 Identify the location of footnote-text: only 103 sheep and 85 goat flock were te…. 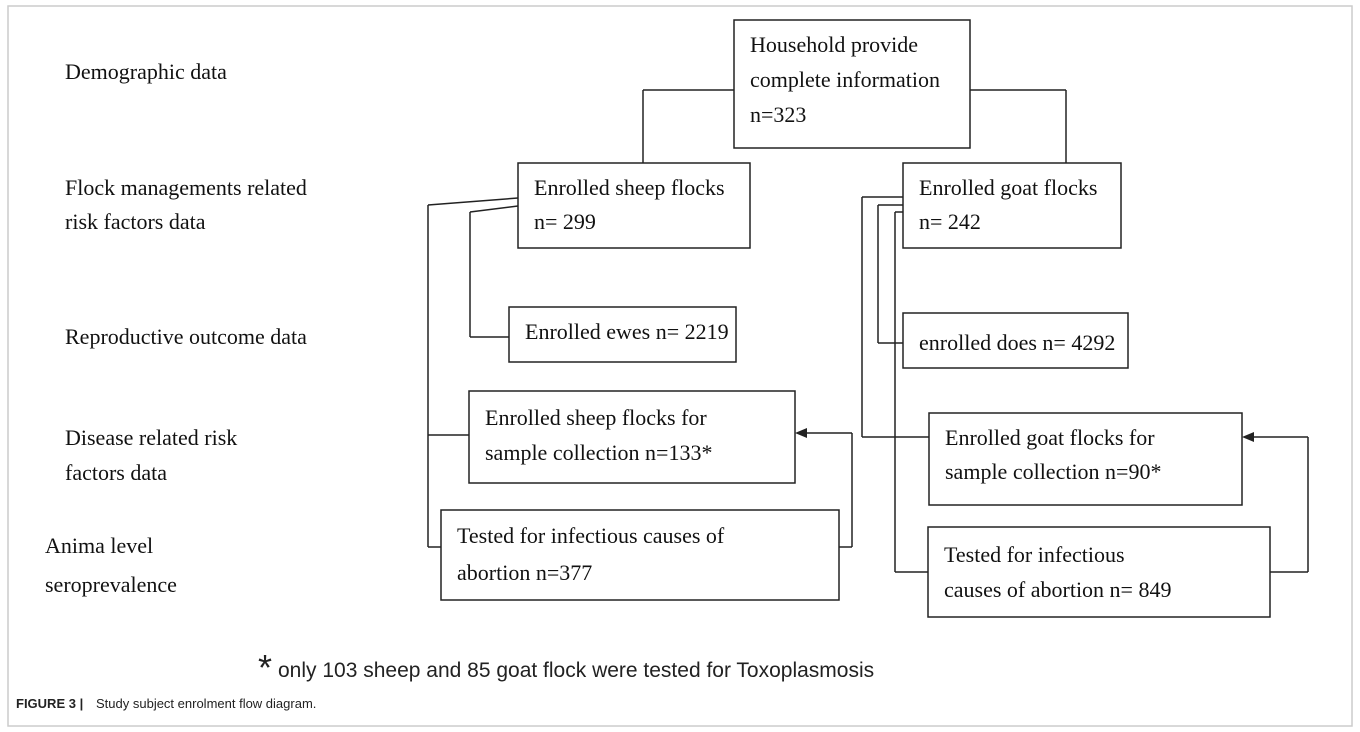
(576, 670).